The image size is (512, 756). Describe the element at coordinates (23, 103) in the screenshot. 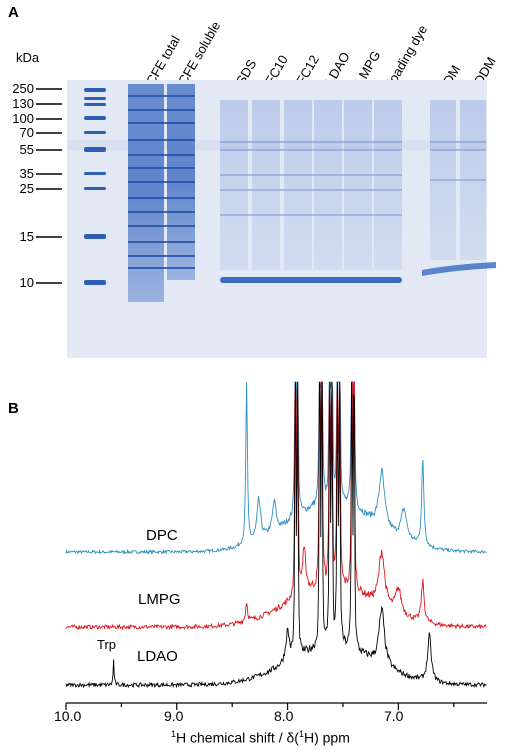

I see `mw-label-130: 130` at that location.